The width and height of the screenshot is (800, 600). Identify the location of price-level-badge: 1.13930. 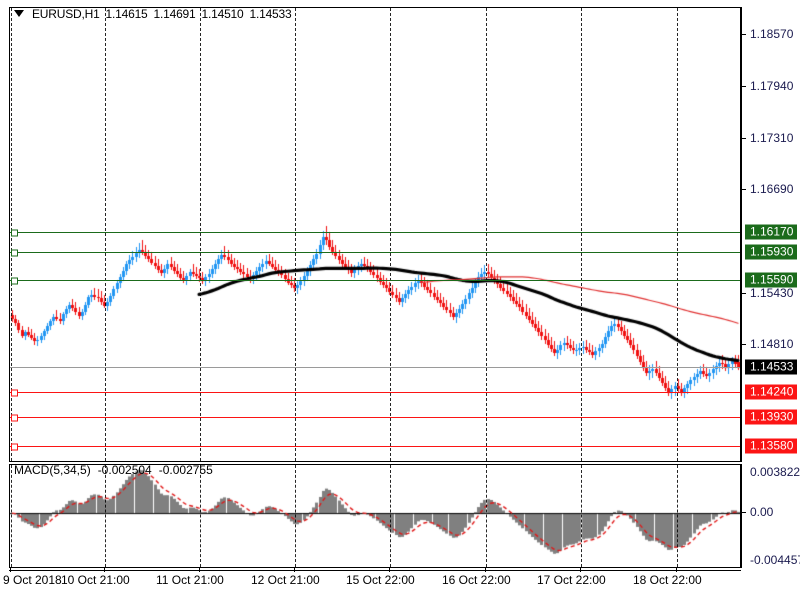
(771, 417).